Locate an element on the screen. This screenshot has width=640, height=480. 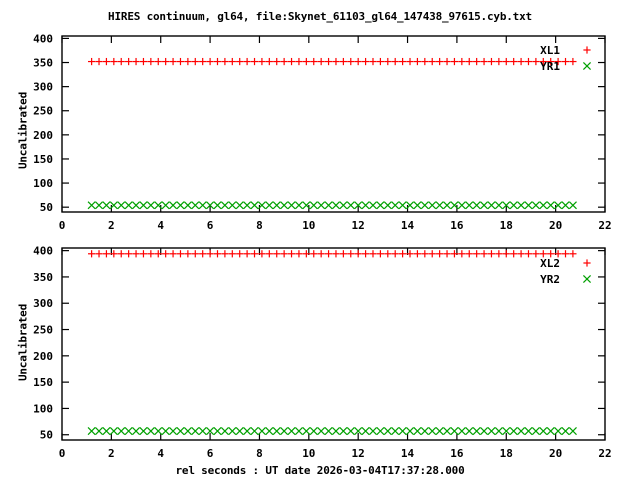
legend-label-yr2: YR2 is located at coordinates (550, 279).